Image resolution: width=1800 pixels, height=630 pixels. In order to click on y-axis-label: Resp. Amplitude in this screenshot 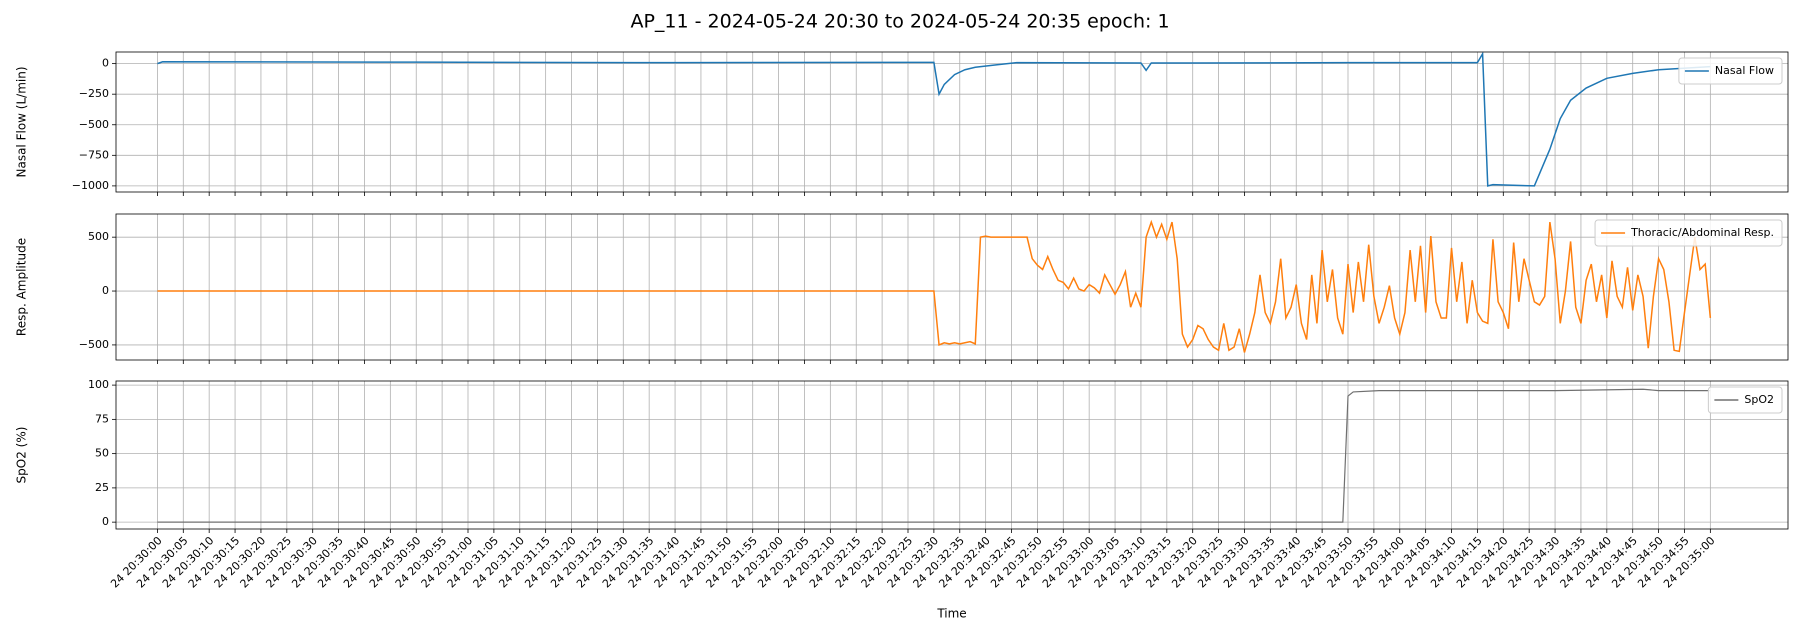, I will do `click(22, 287)`.